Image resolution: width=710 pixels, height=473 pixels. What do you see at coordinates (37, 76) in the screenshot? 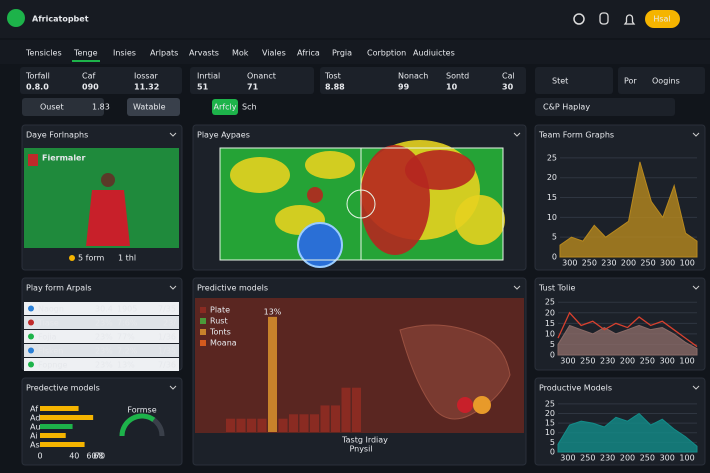
I see `stat-label: Torfall` at bounding box center [37, 76].